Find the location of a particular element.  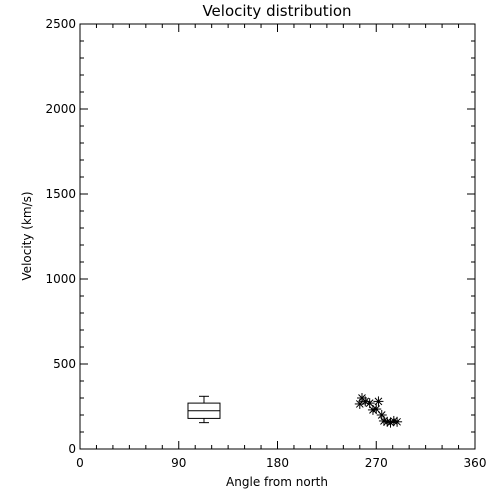

box-plot is located at coordinates (204, 409).